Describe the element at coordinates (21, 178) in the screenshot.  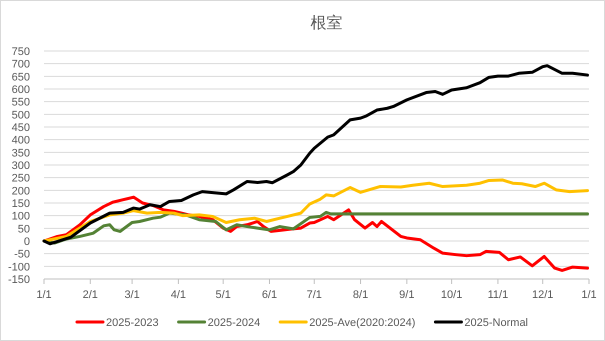
I see `y-tick-label: 250` at that location.